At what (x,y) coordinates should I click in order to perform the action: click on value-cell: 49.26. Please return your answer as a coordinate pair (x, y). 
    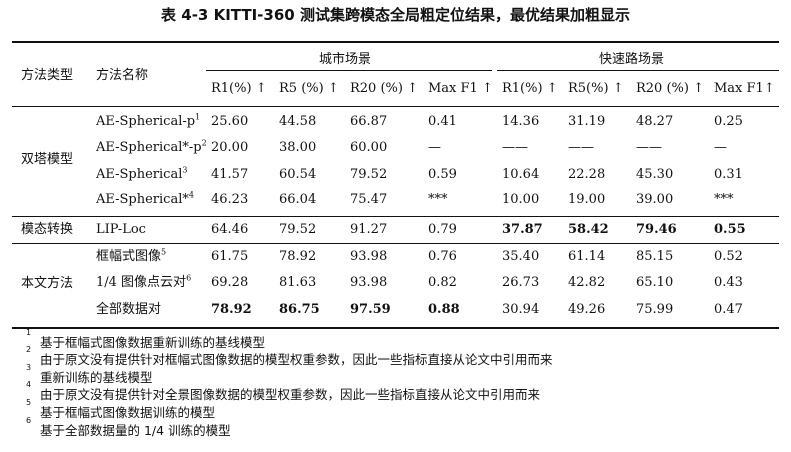
    Looking at the image, I should click on (587, 309).